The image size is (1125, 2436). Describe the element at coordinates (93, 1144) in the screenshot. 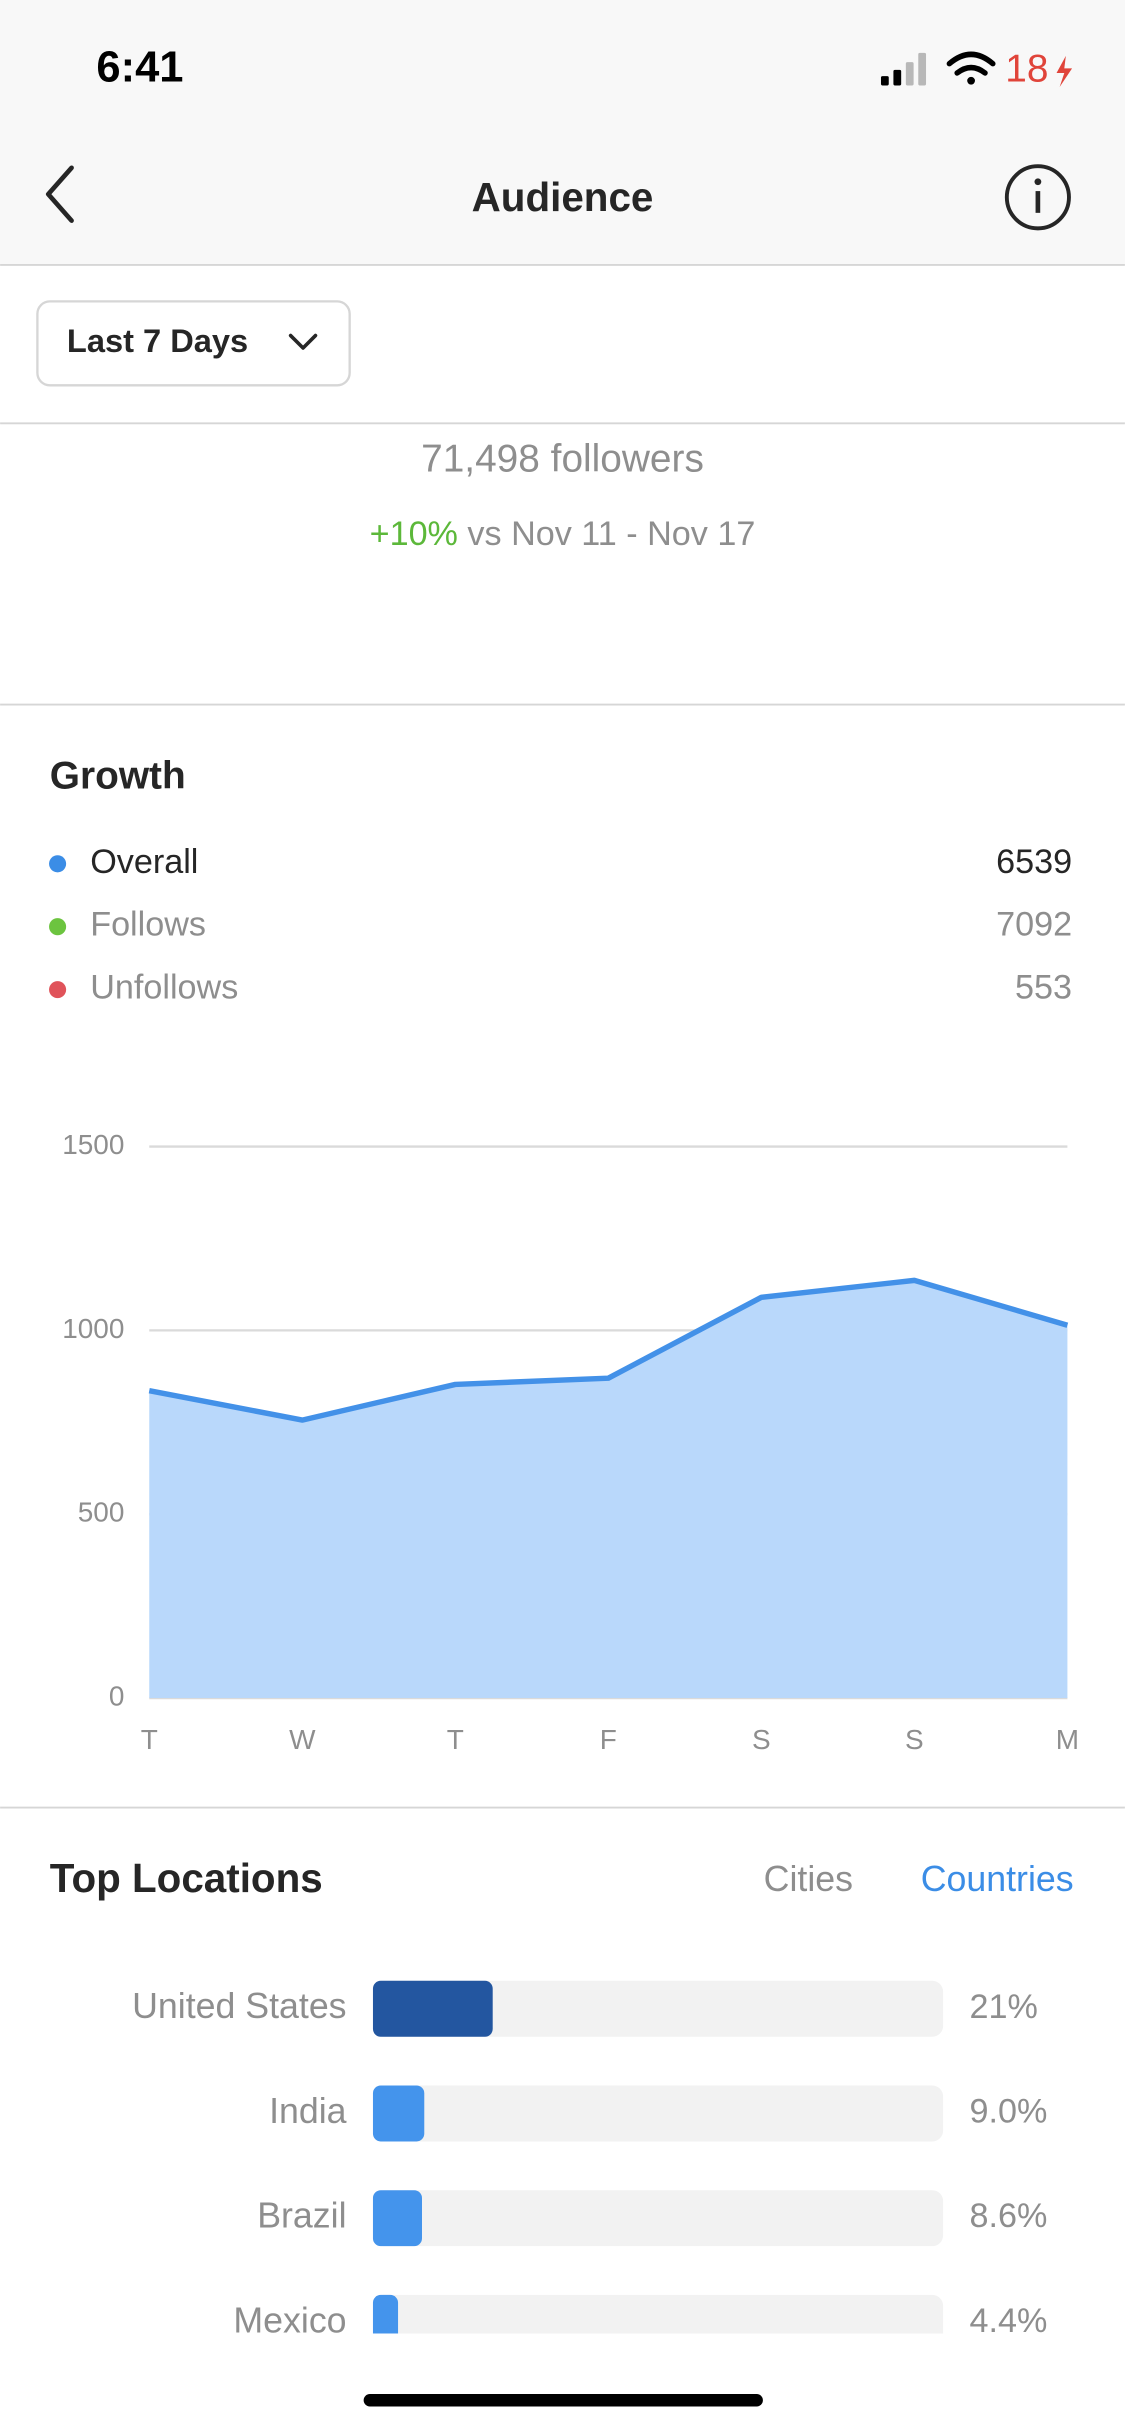

I see `y-tick-label: 1500` at that location.